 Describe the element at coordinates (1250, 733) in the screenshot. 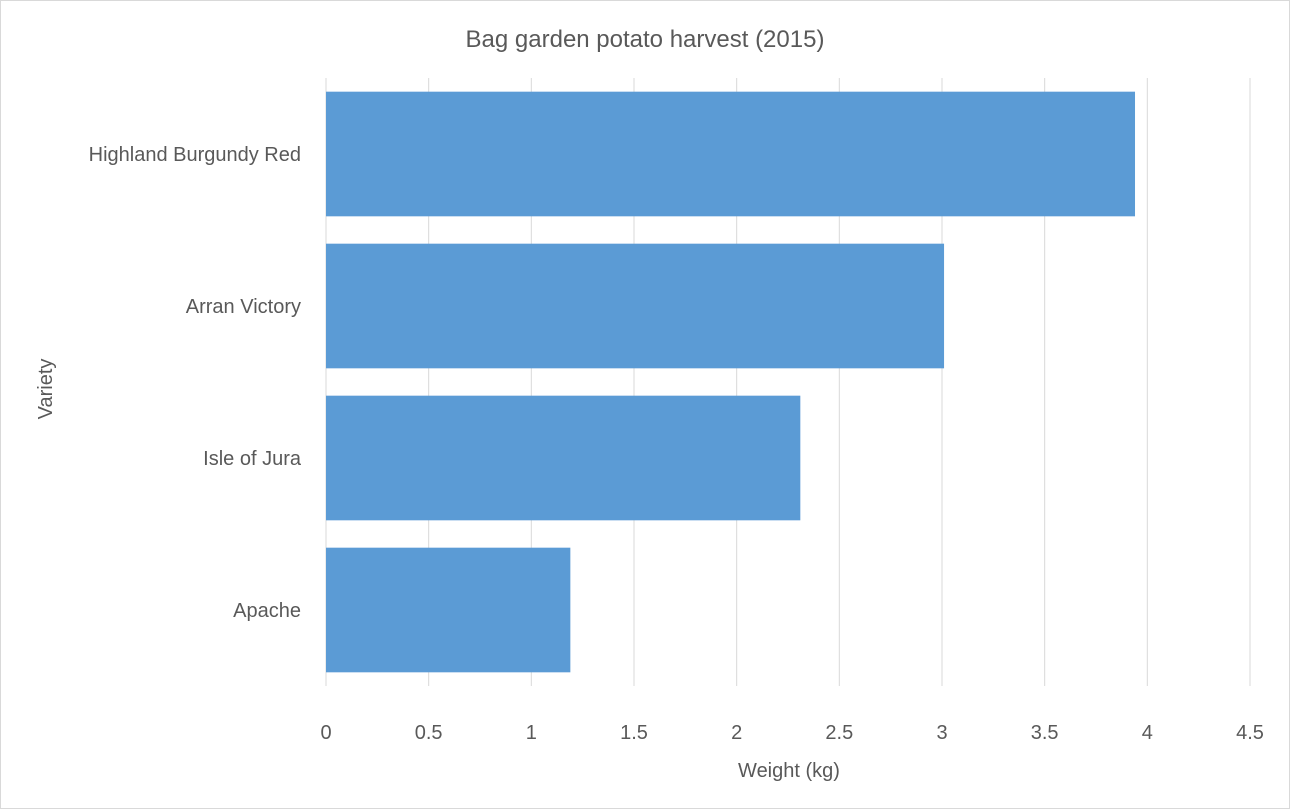

I see `x-tick-label: 4.5` at that location.